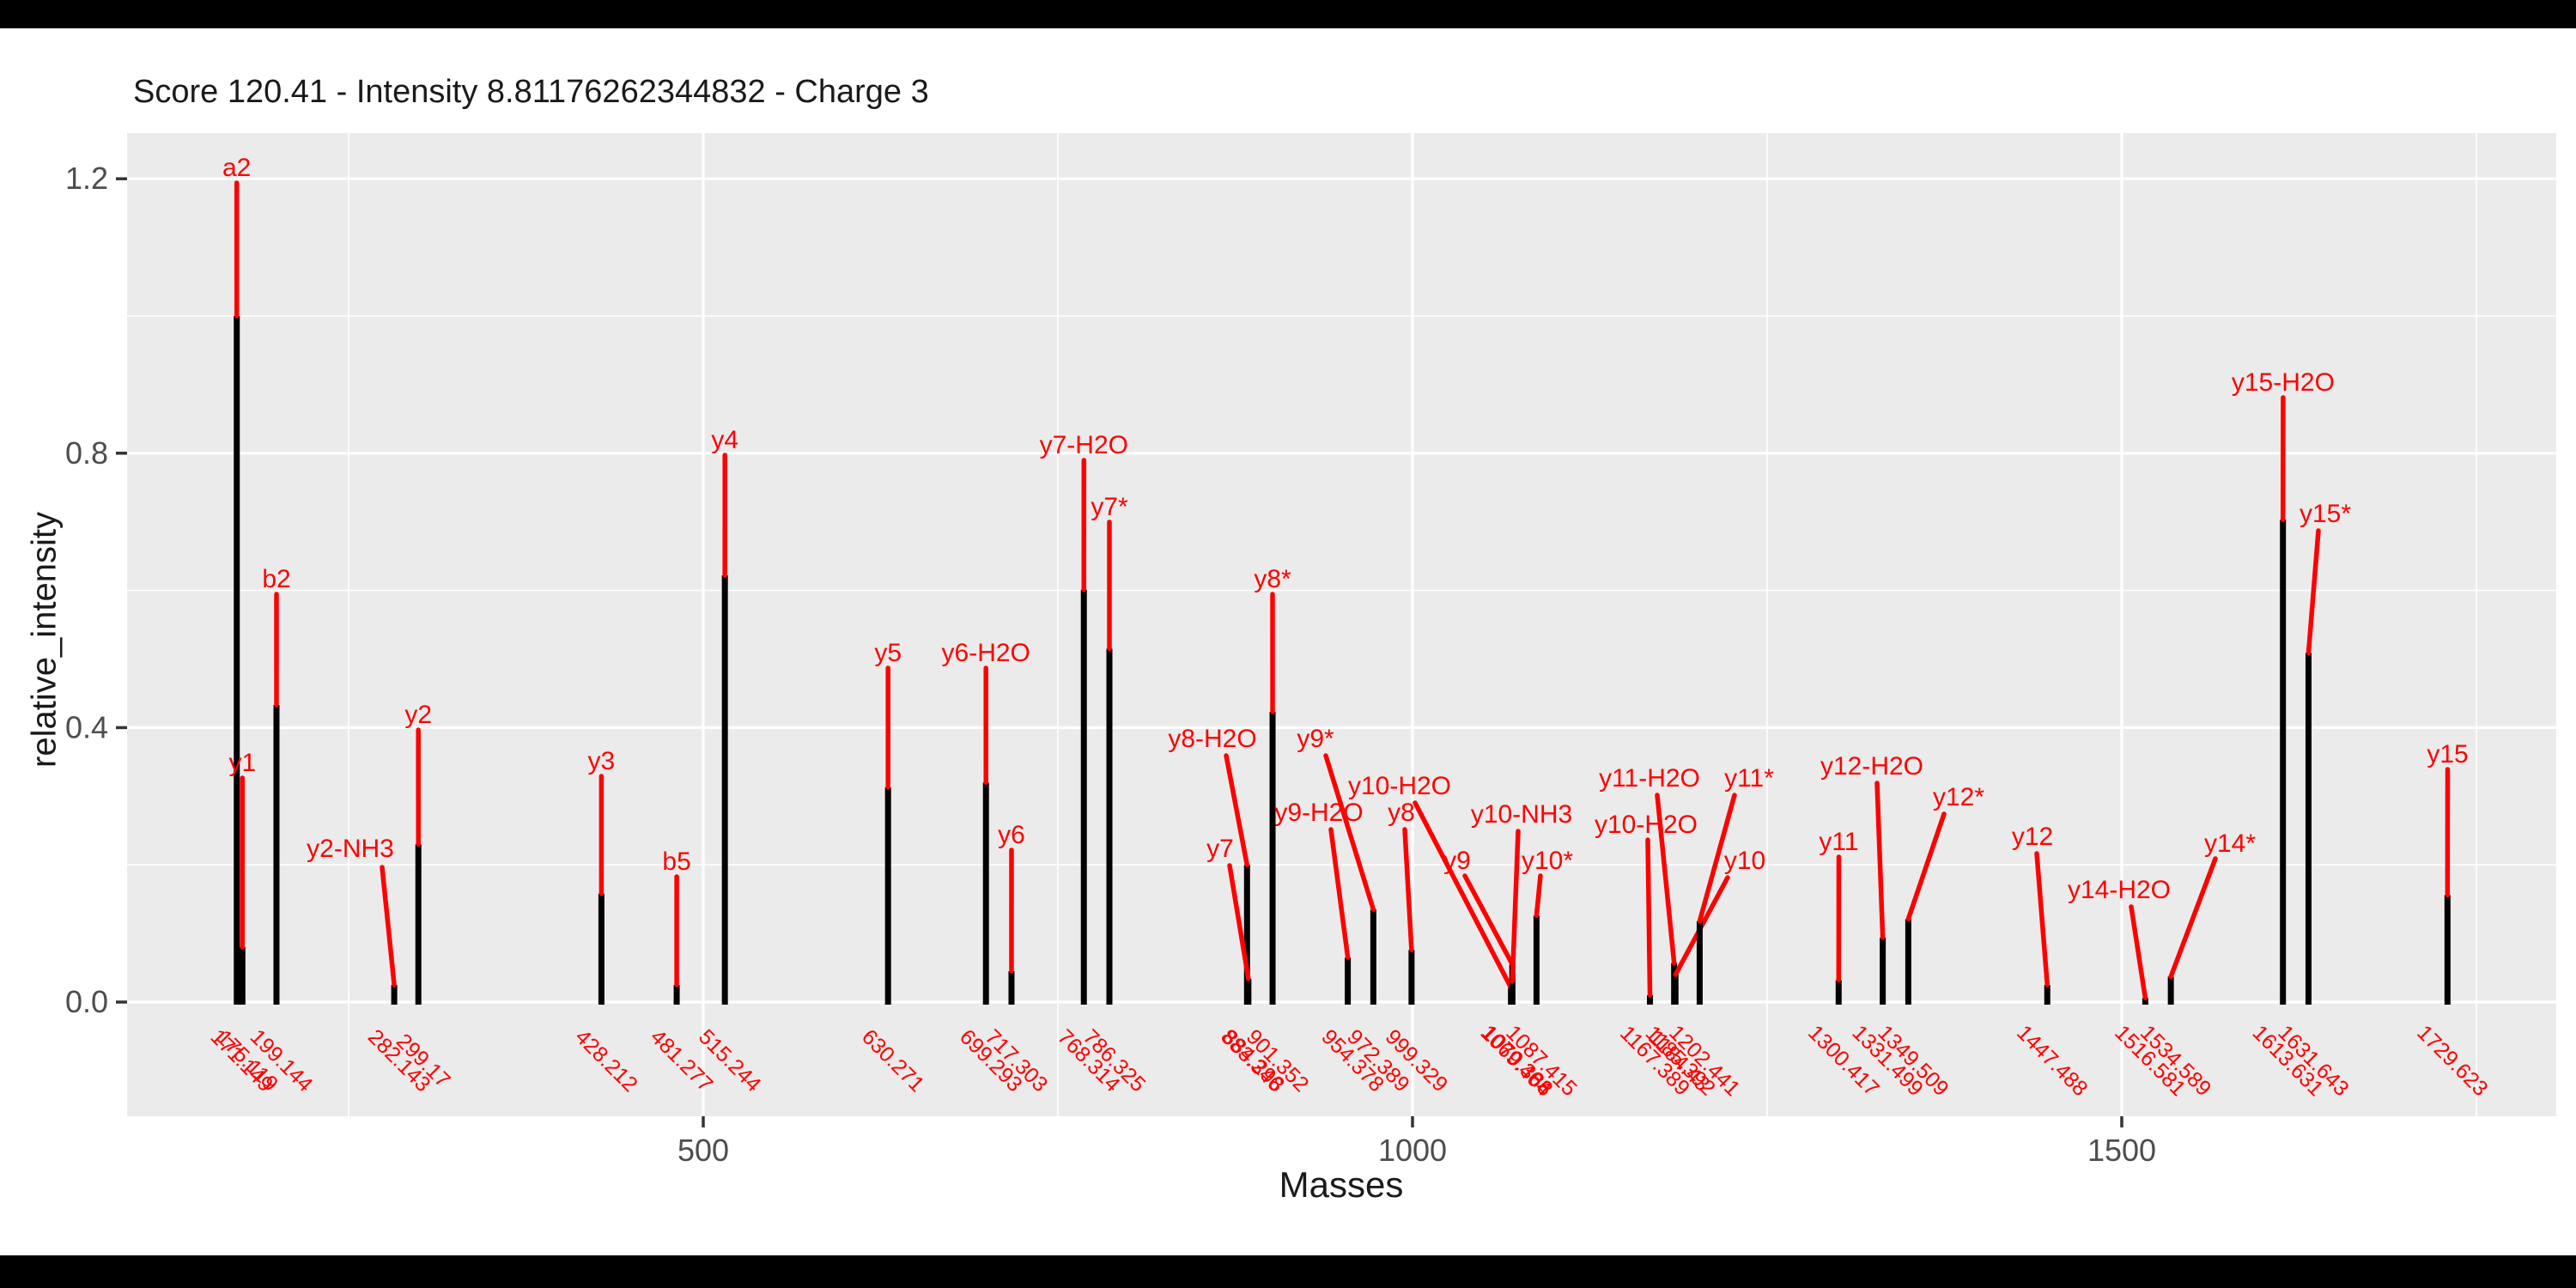 Image resolution: width=2576 pixels, height=1288 pixels. I want to click on letterbox-top, so click(1288, 14).